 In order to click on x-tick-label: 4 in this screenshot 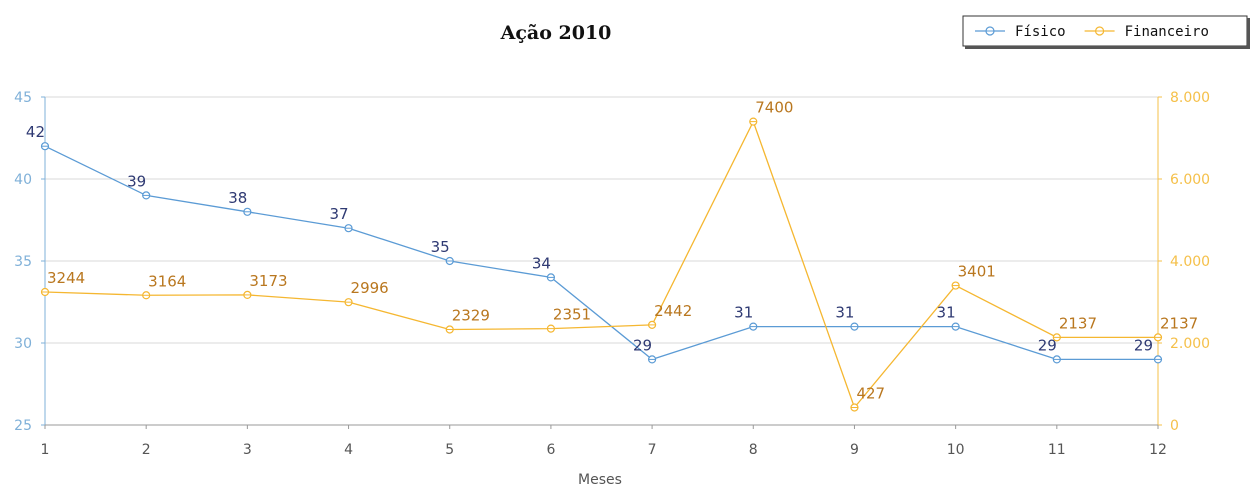, I will do `click(348, 450)`.